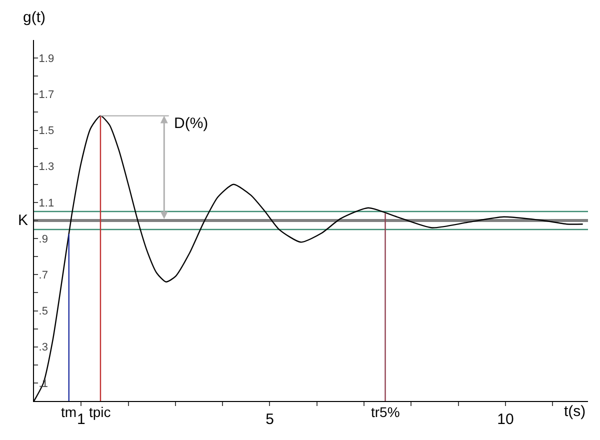 The image size is (600, 440). What do you see at coordinates (505, 419) in the screenshot?
I see `x-tick-label: 10` at bounding box center [505, 419].